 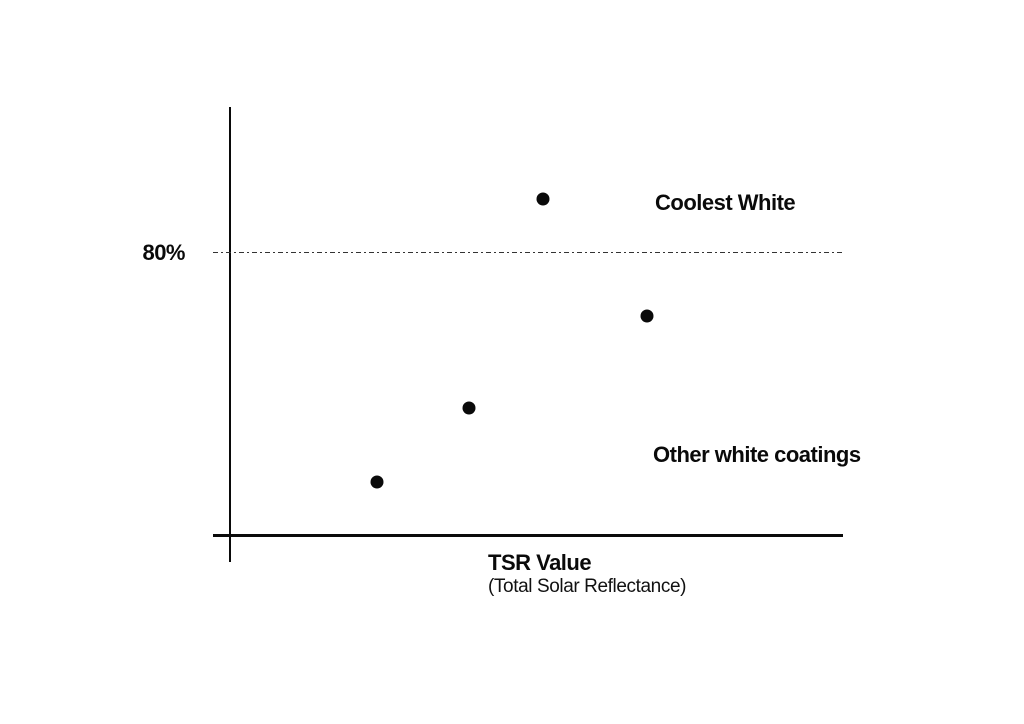 I want to click on x-axis-title: TSR Value, so click(x=540, y=562).